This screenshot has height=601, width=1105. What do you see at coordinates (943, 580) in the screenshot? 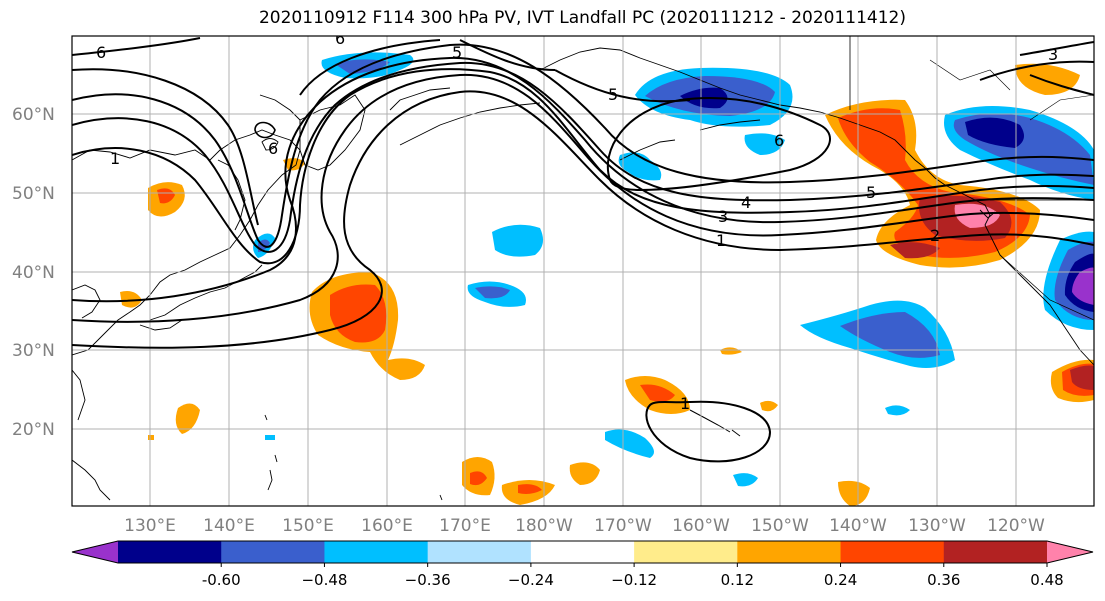
I see `colorbar-tick-label: 0.36` at bounding box center [943, 580].